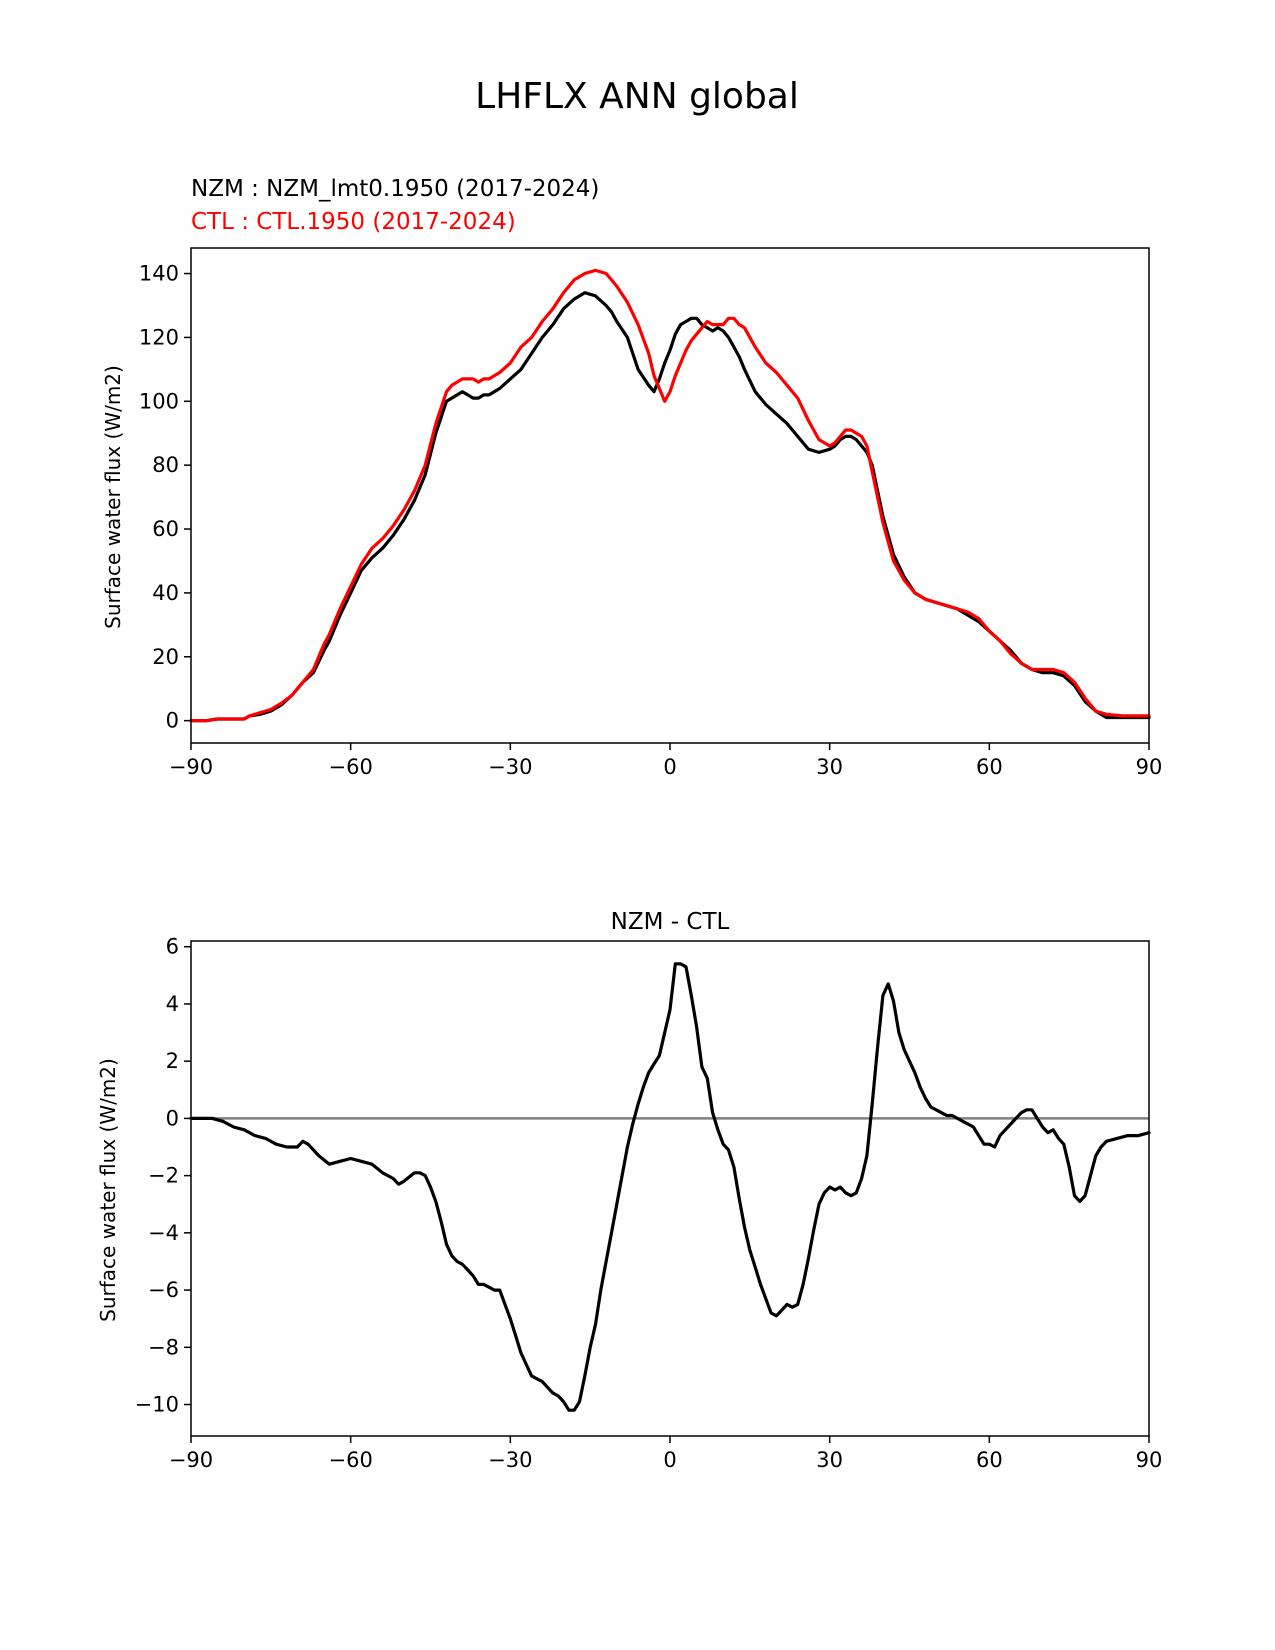  What do you see at coordinates (165, 657) in the screenshot?
I see `top-y-tick-label: 20` at bounding box center [165, 657].